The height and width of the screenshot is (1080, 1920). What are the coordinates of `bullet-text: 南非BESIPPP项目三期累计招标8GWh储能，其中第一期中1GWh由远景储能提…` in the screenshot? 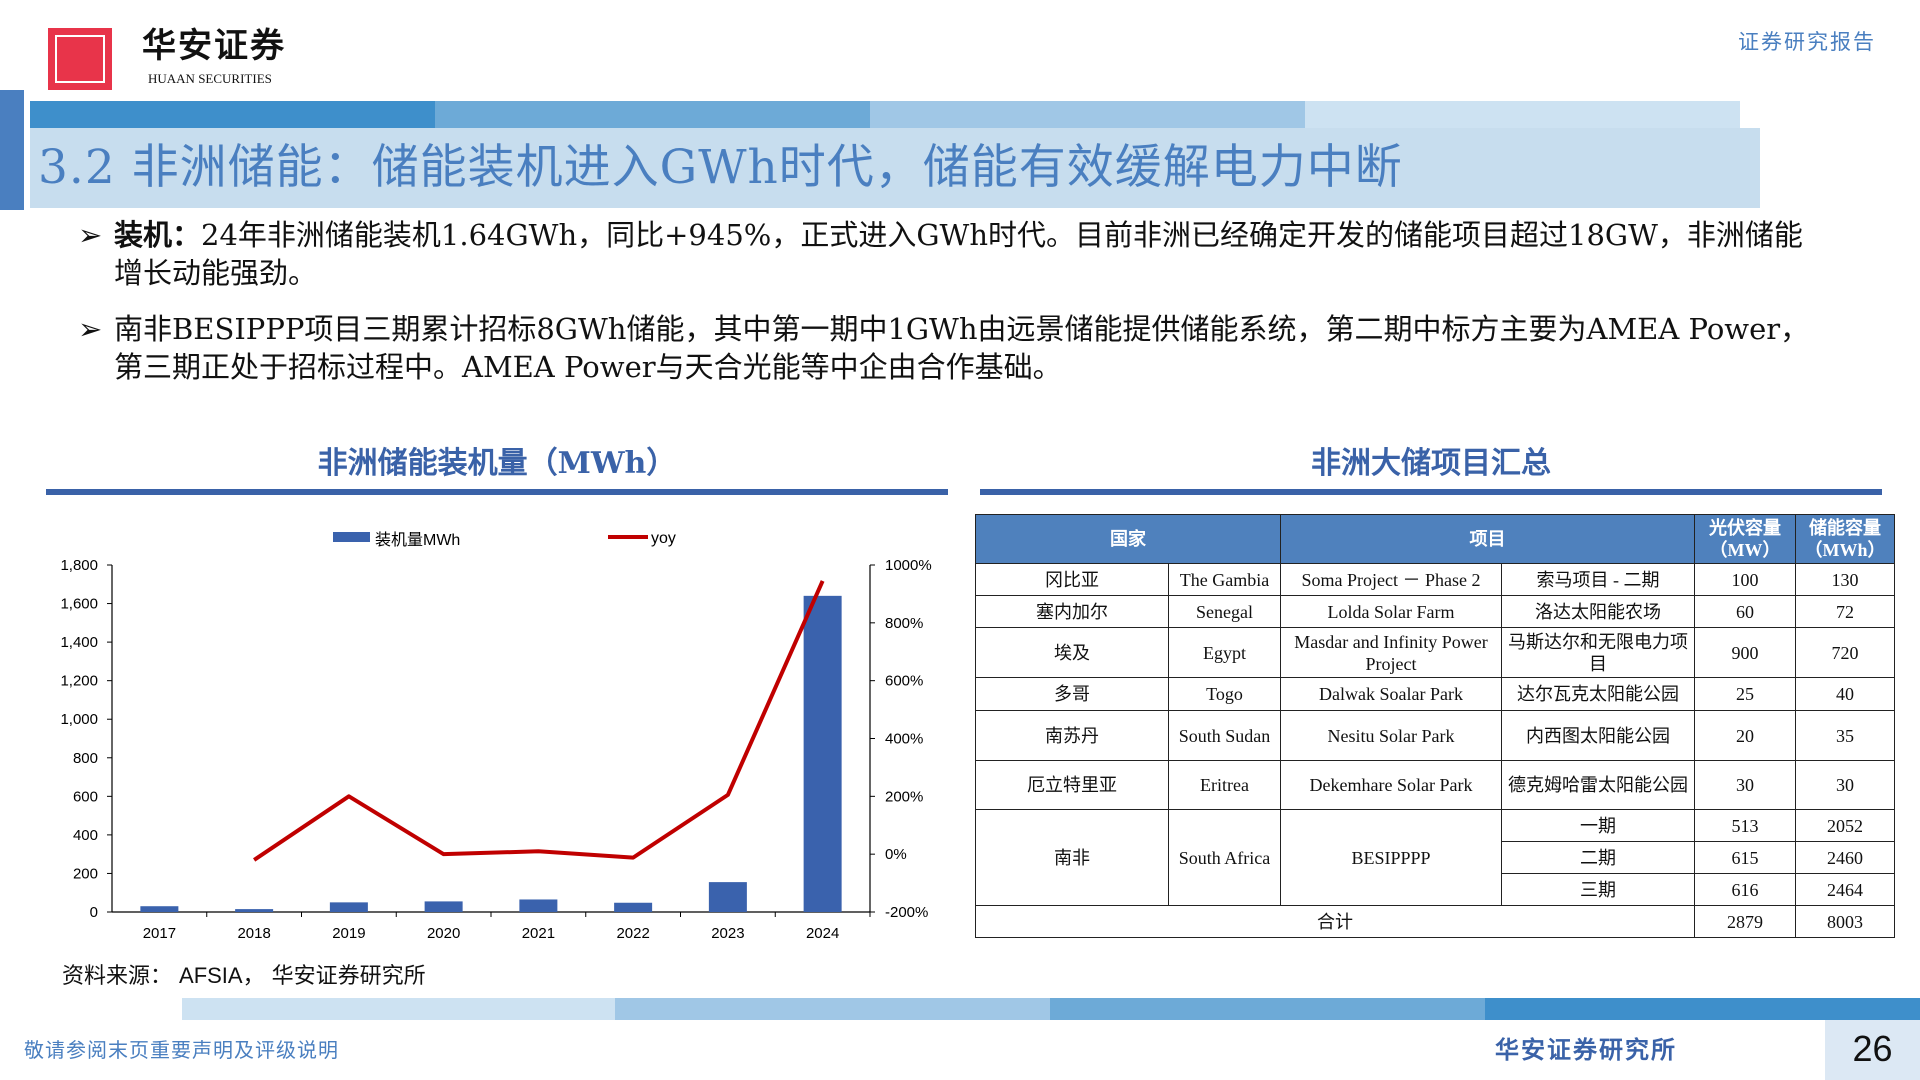 It's located at (962, 348).